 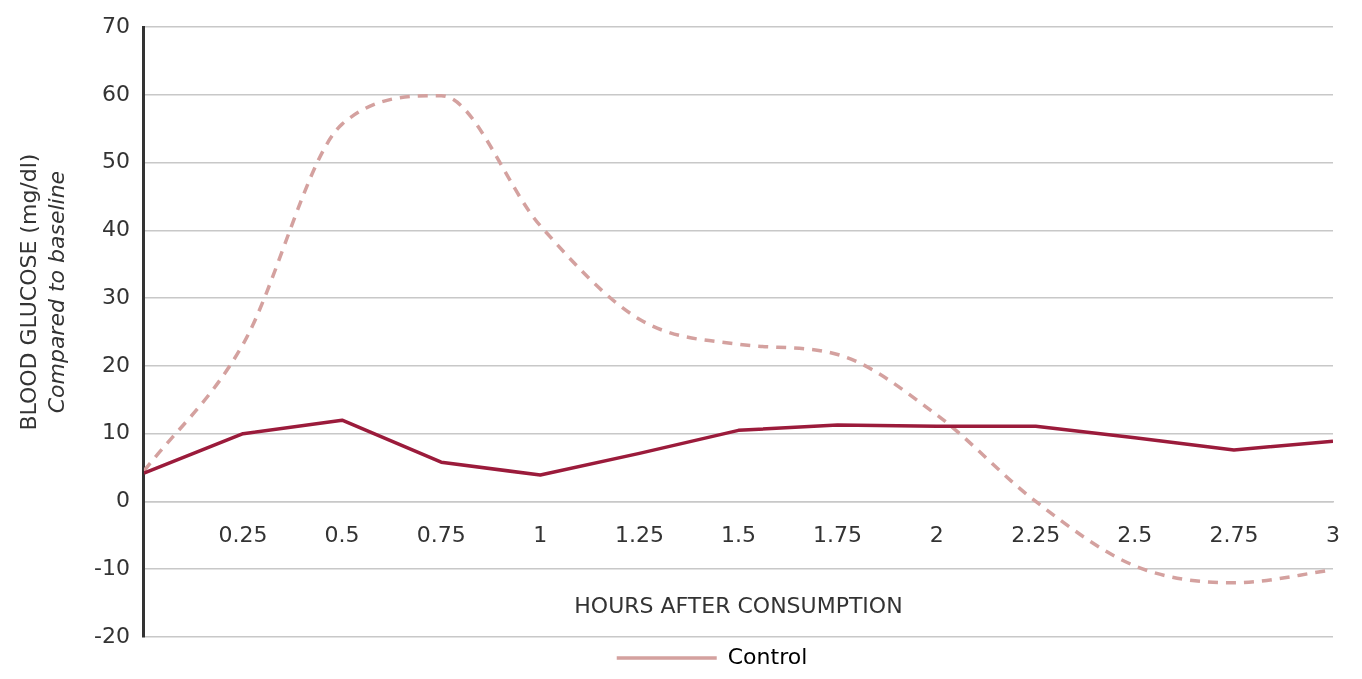 I want to click on y-tick-label: 40, so click(x=115, y=229).